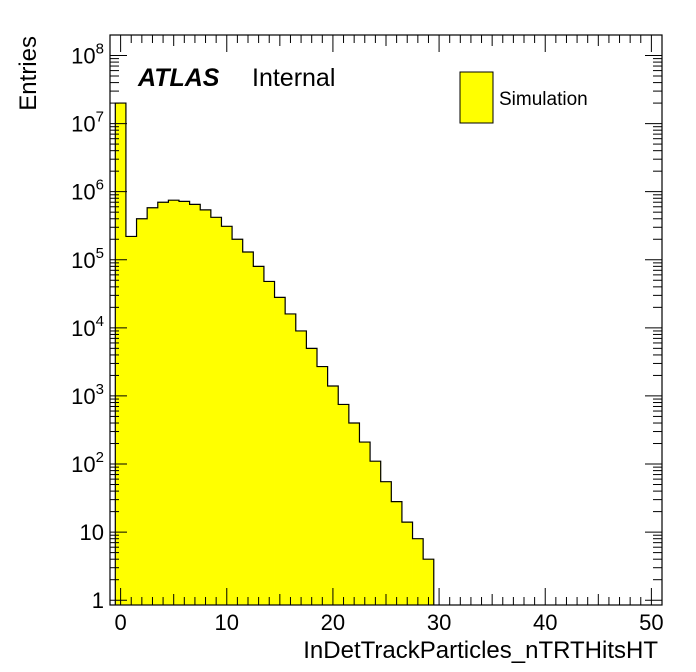 The image size is (696, 672). What do you see at coordinates (87, 123) in the screenshot?
I see `y-tick-label: 10⁷` at bounding box center [87, 123].